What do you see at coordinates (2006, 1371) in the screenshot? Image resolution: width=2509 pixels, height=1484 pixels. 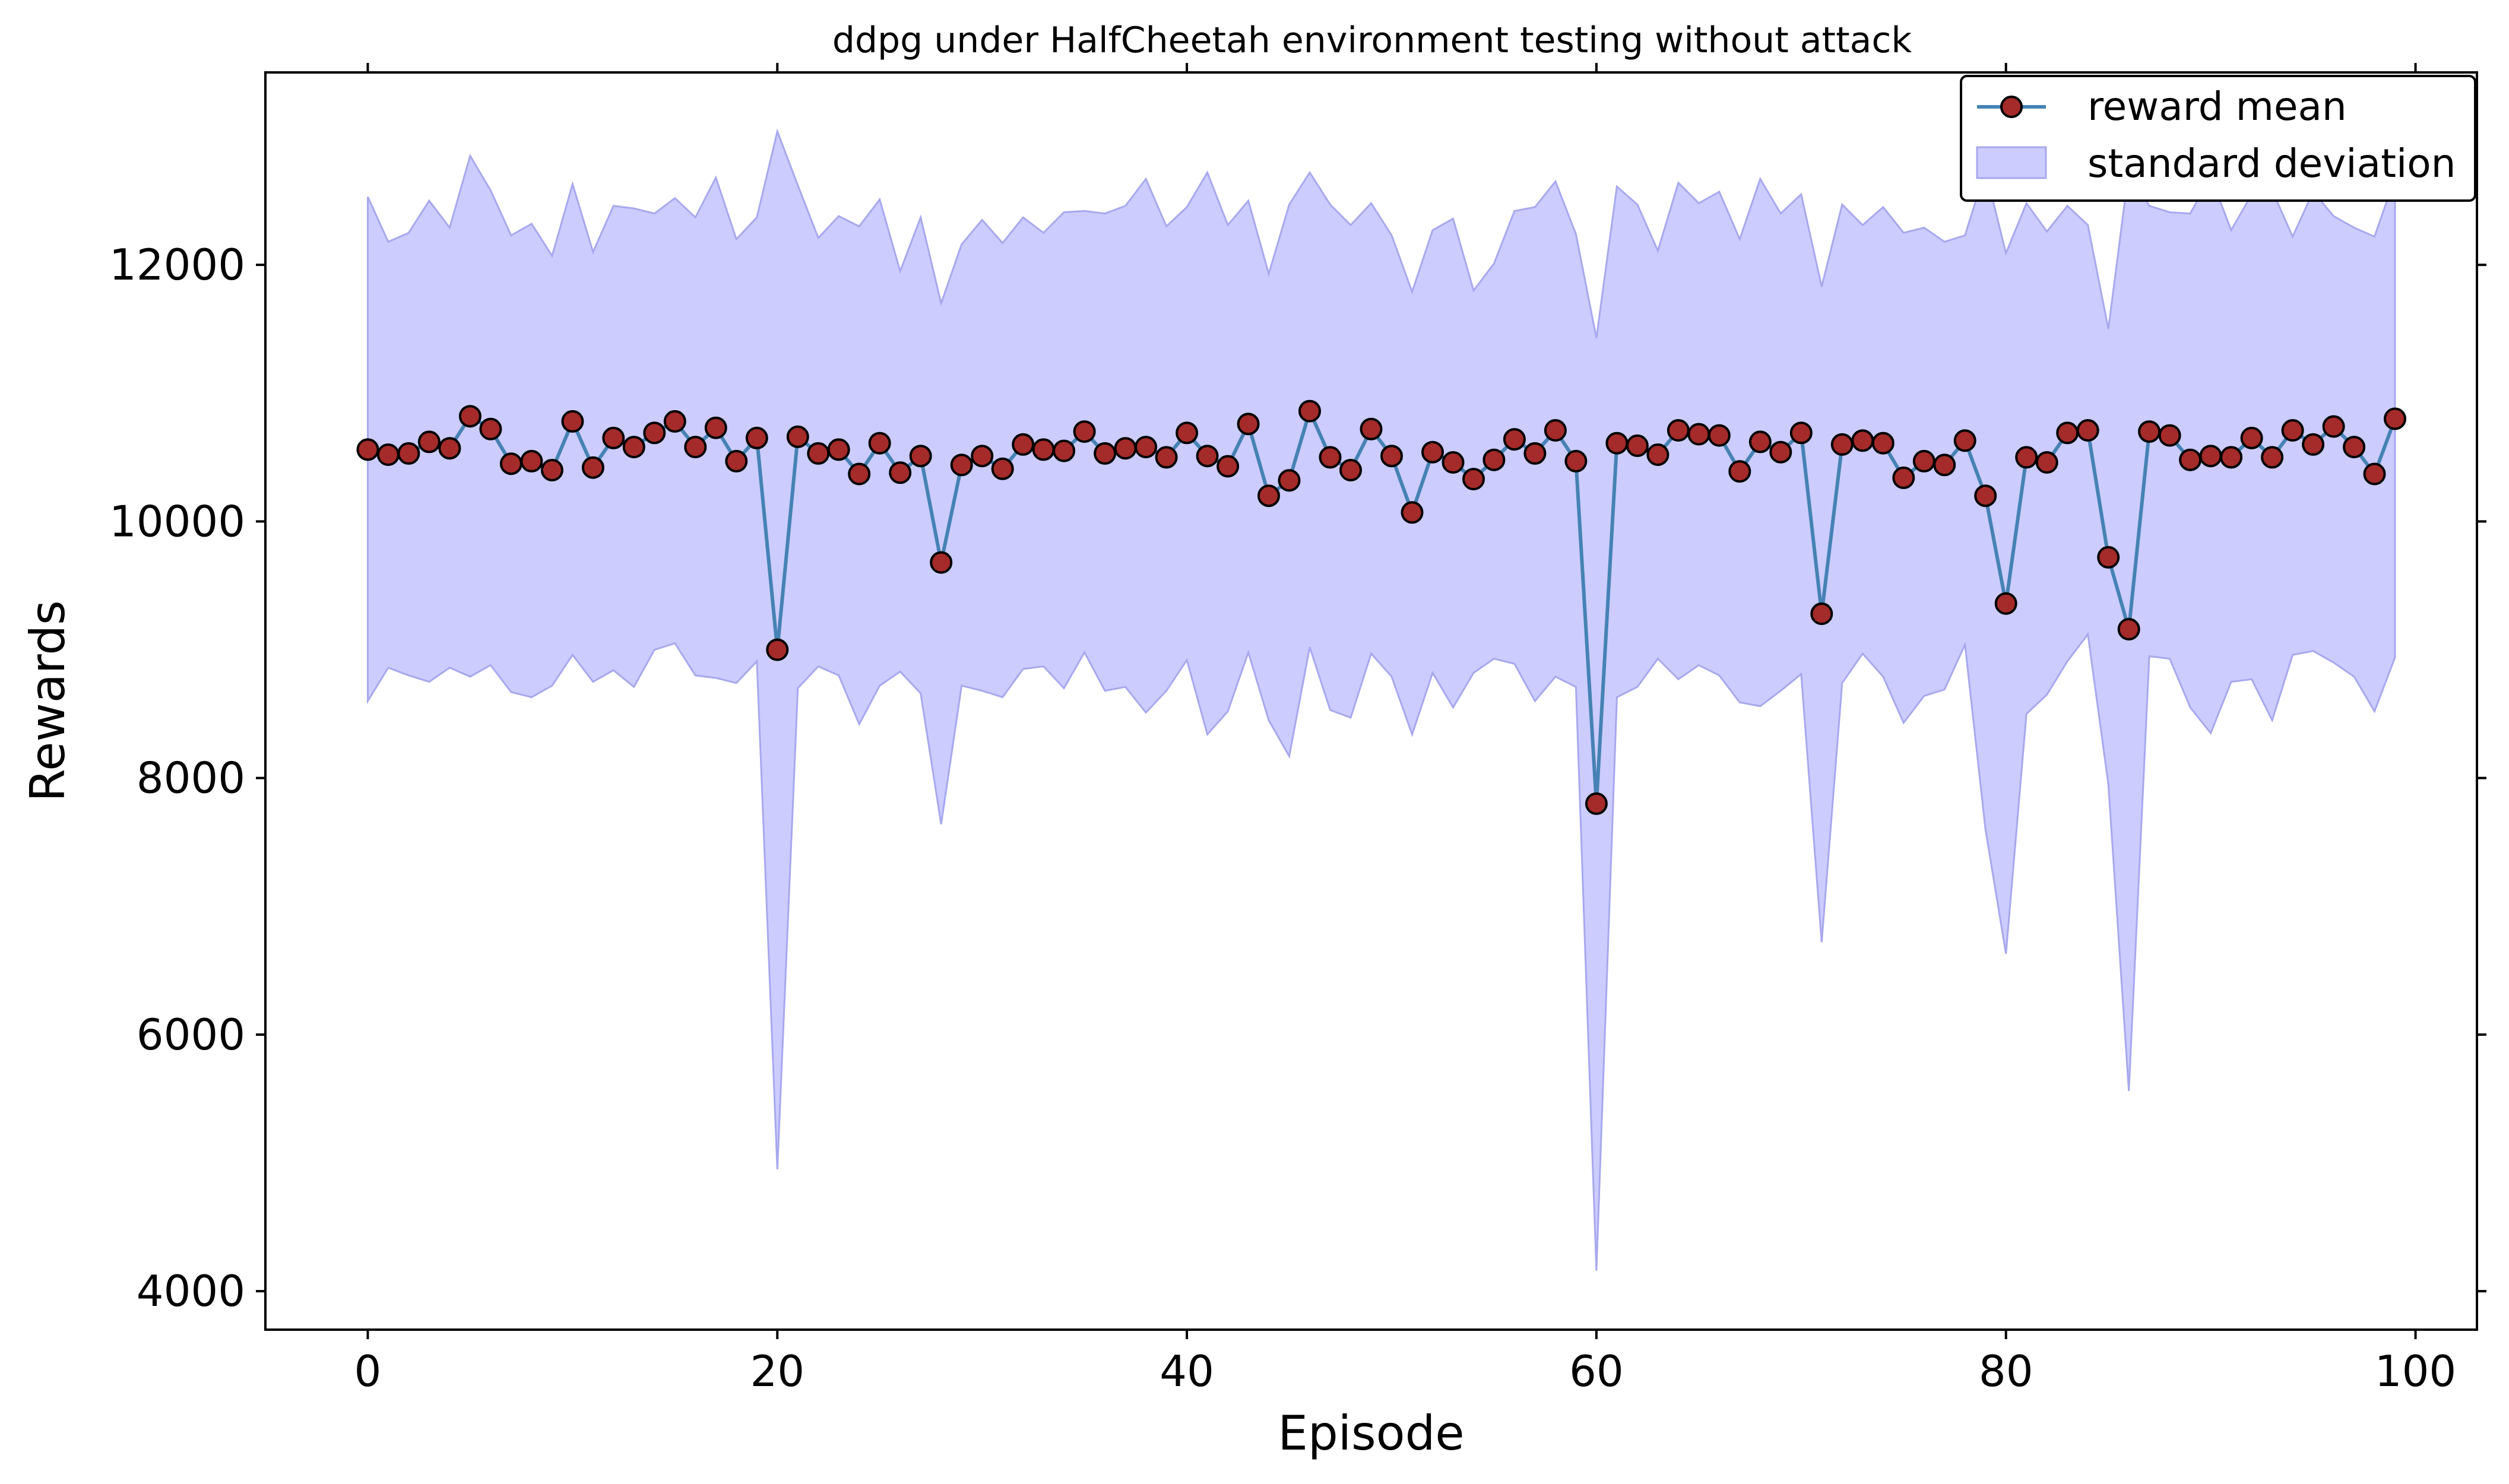 I see `x-tick-label: 80` at bounding box center [2006, 1371].